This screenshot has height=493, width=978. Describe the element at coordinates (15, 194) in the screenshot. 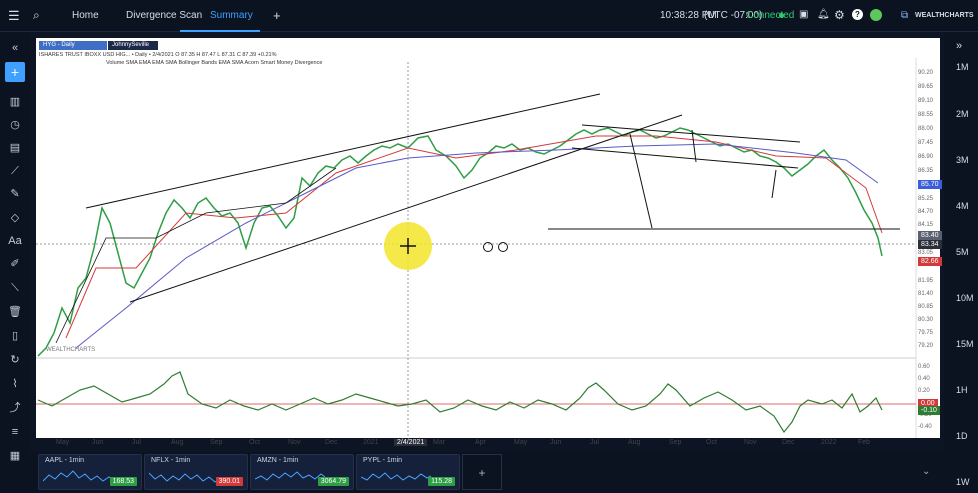

I see `pencil-icon: ✎` at that location.